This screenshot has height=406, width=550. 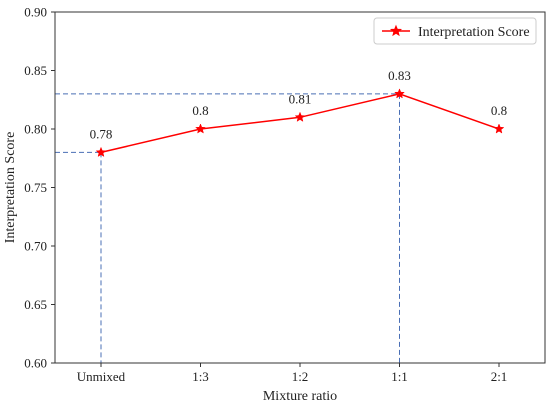 I want to click on y-tick-label: 0.80, so click(x=35, y=129).